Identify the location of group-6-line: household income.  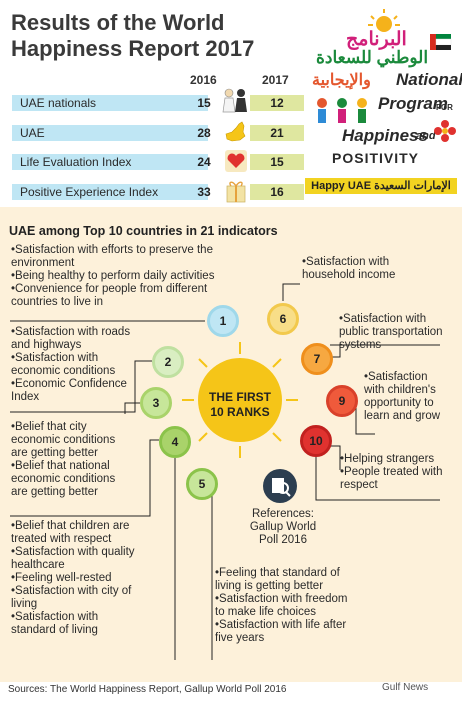
(349, 275).